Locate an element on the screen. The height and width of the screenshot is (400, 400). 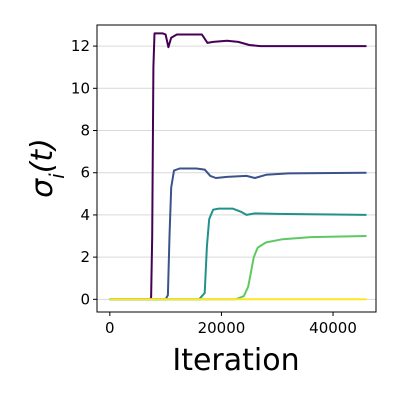
y-axis-label: σi(t) is located at coordinates (47, 168).